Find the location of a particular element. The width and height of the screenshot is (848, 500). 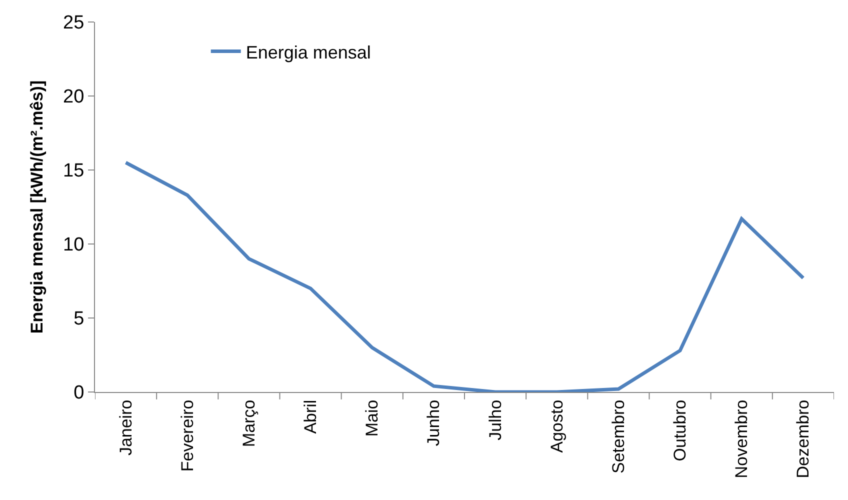

x-tick-label: Dezembro is located at coordinates (803, 439).